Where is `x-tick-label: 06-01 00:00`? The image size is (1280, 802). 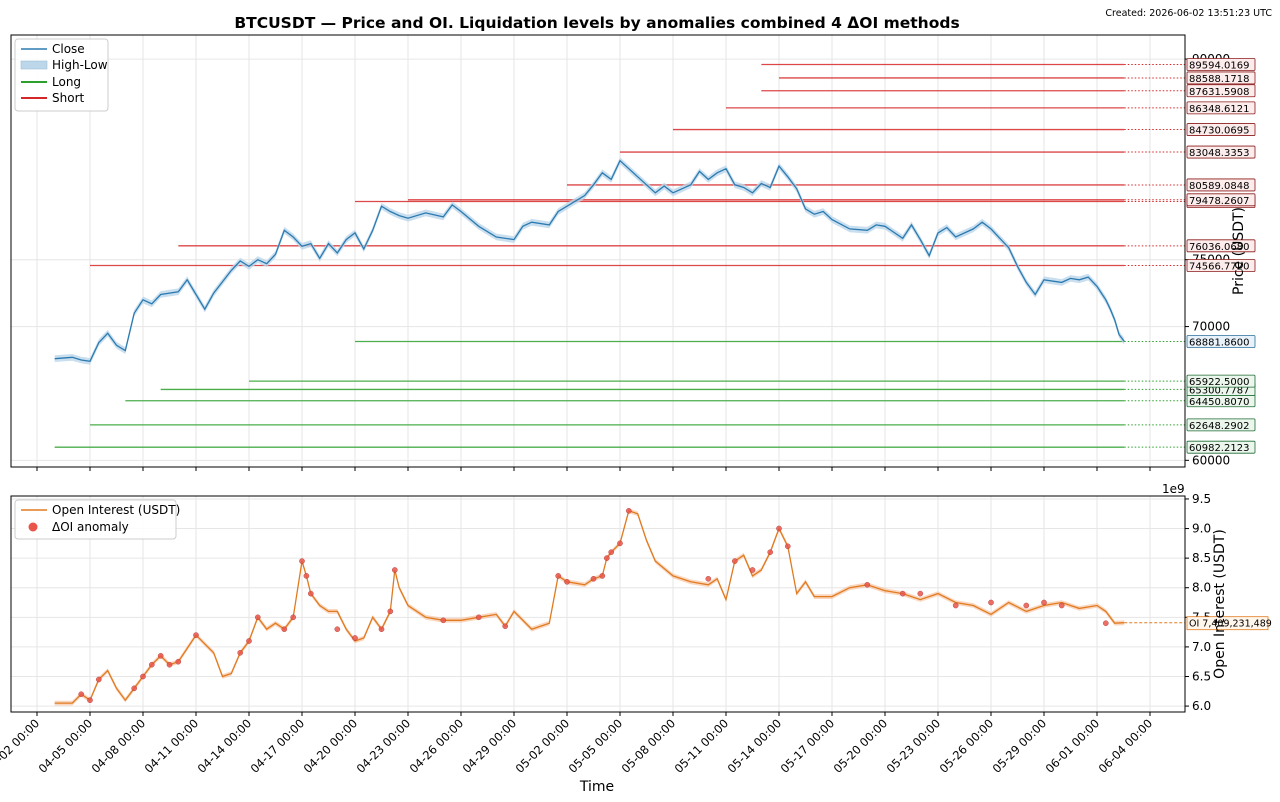 x-tick-label: 06-01 00:00 is located at coordinates (1073, 746).